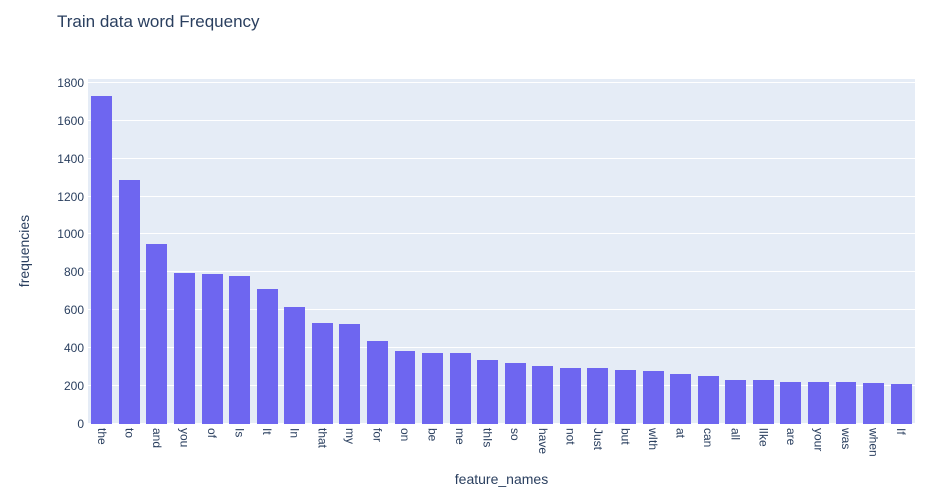 The height and width of the screenshot is (502, 940). I want to click on bar-but, so click(625, 397).